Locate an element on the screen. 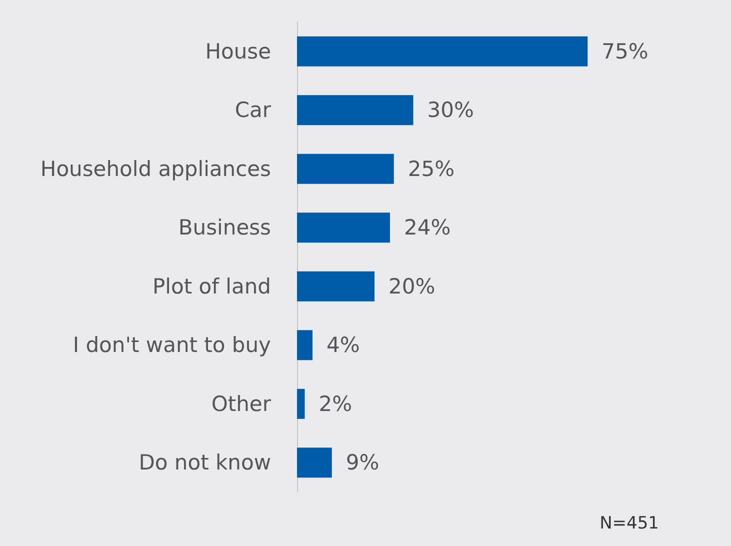  data-label: 25% is located at coordinates (431, 168).